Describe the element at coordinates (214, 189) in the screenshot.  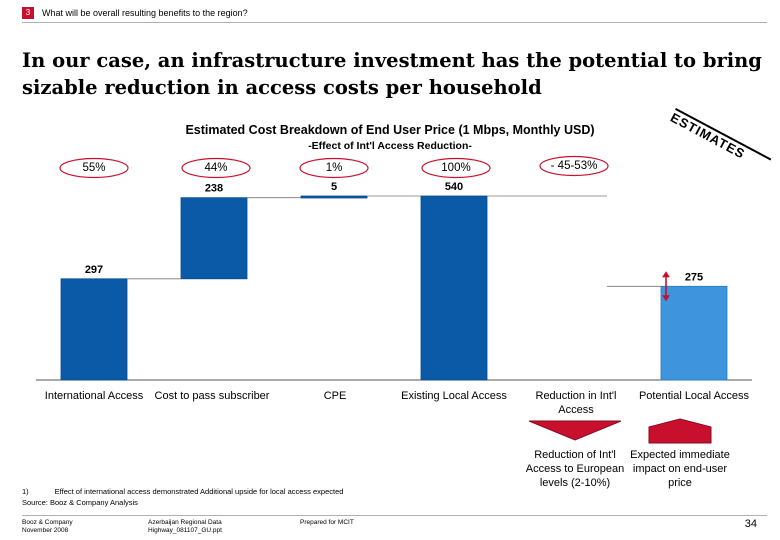
I see `value-label-pass-subscriber: 238` at that location.